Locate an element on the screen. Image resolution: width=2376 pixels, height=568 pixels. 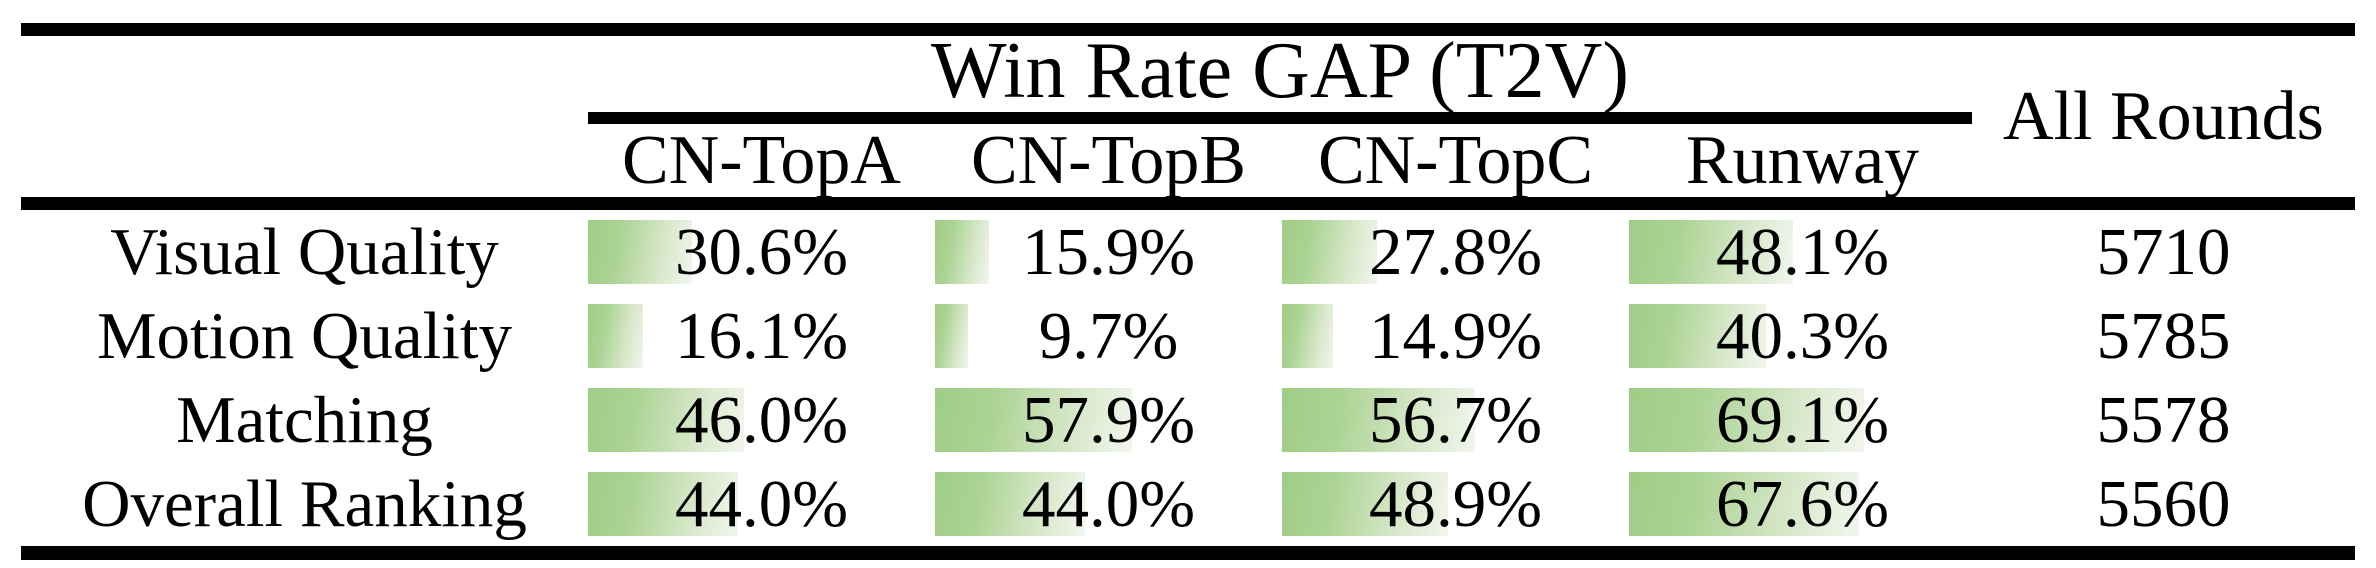
cell-overall-ranking-cn-topc: 48.9% is located at coordinates (1455, 504).